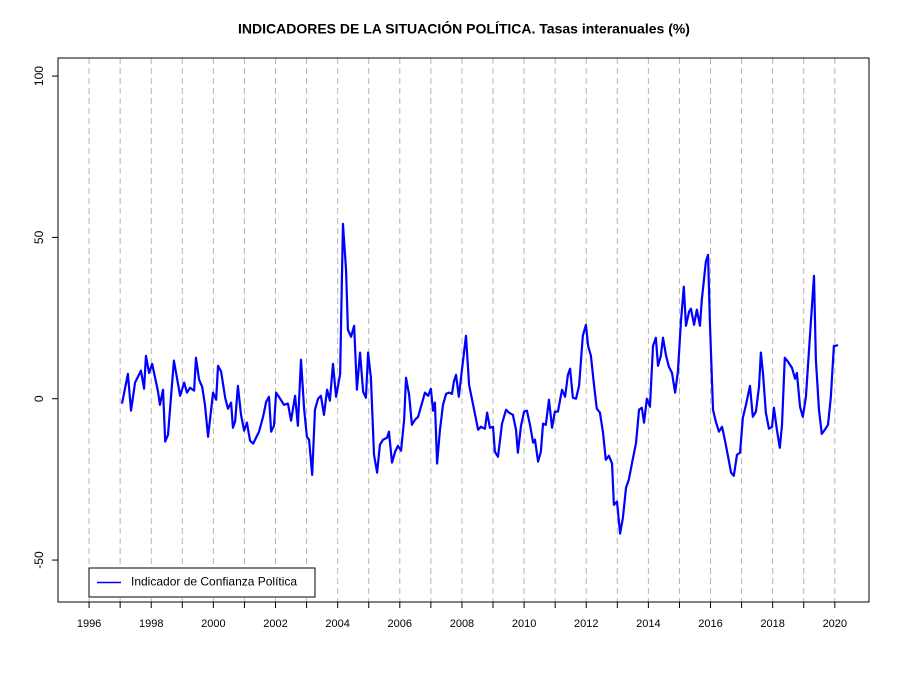 Image resolution: width=900 pixels, height=675 pixels. I want to click on y-tick-label: 100, so click(39, 76).